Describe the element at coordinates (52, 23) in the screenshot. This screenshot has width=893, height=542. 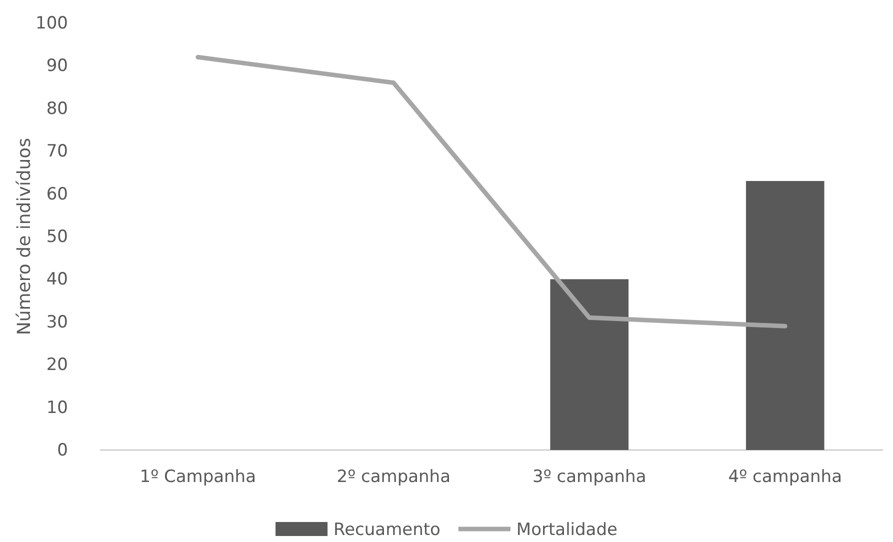
I see `y-tick-label: 100` at that location.